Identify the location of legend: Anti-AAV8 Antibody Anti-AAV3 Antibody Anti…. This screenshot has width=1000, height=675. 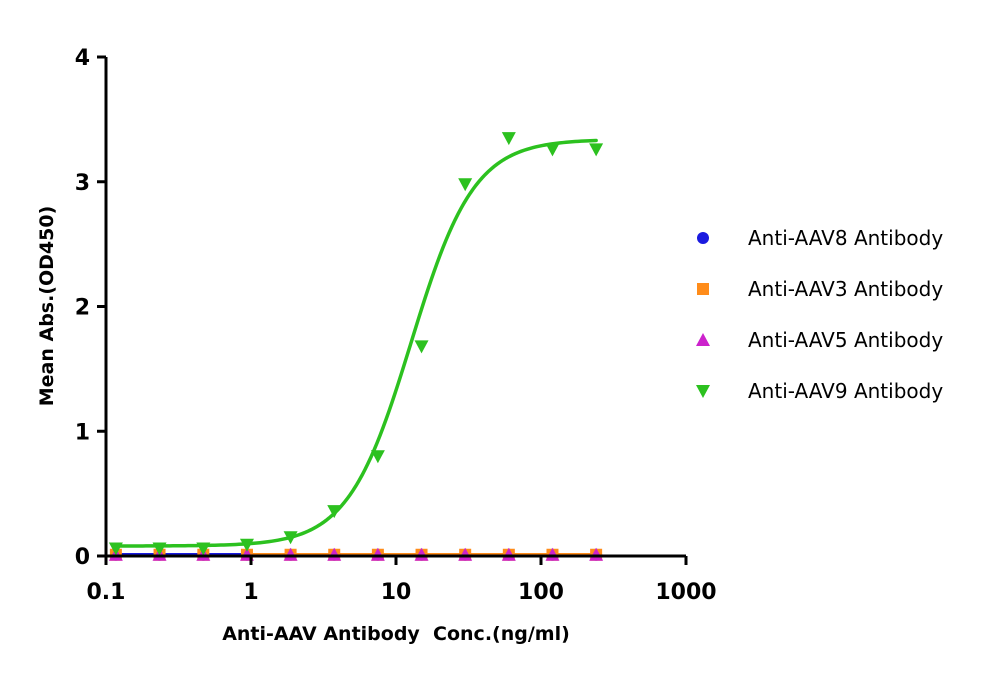
(819, 314).